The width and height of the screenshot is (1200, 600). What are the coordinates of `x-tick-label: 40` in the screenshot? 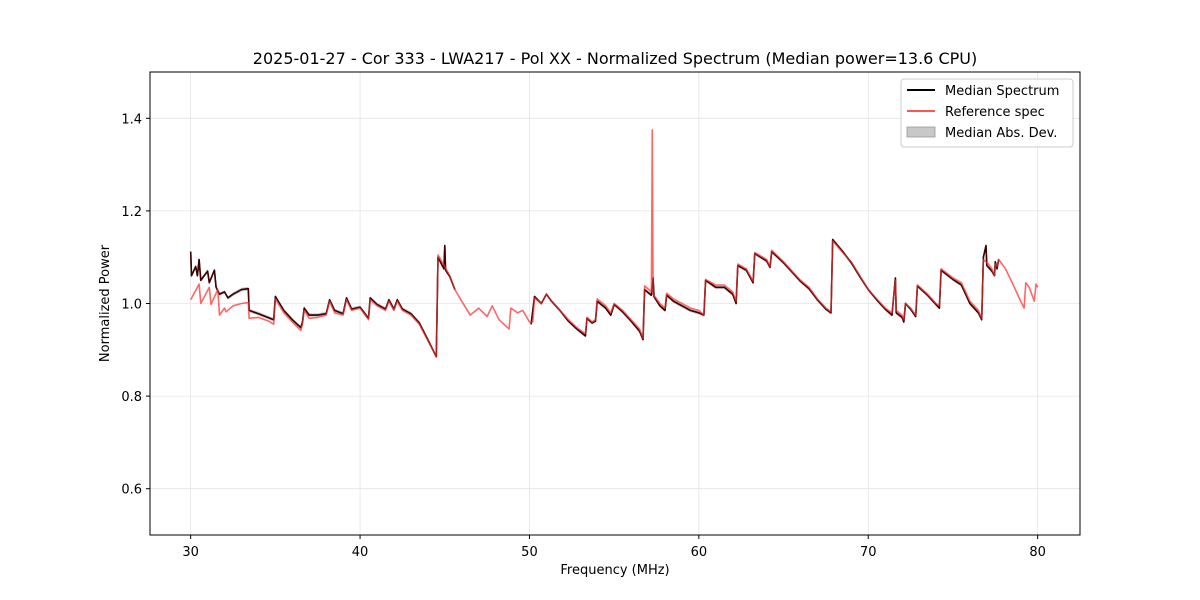 It's located at (360, 552).